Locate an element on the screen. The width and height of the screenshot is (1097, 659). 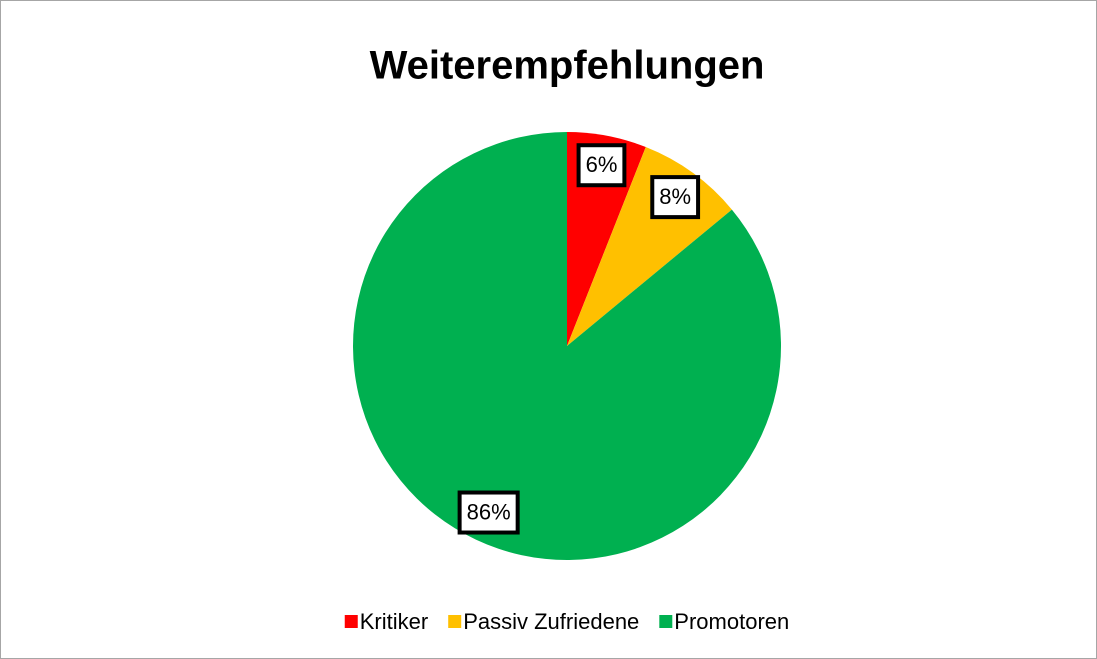
chart-title: Weiterempfehlungen is located at coordinates (567, 66).